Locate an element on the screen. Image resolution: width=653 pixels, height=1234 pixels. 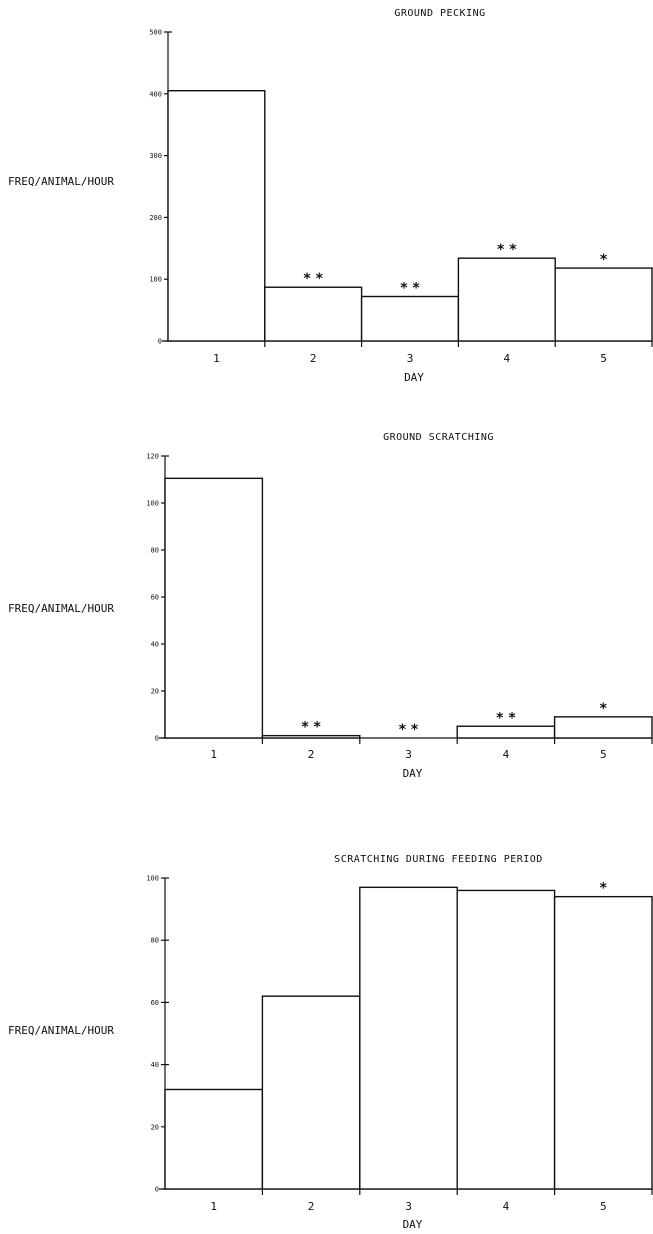
chart-title: SCRATCHING DURING FEEDING PERIOD is located at coordinates (438, 859).